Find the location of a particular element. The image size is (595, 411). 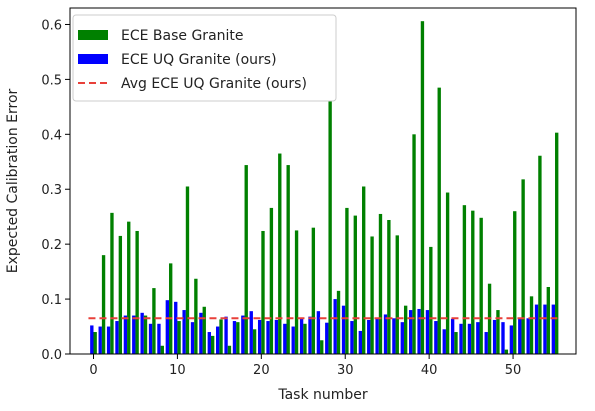

y-tick-label: 0.1 is located at coordinates (51, 300).